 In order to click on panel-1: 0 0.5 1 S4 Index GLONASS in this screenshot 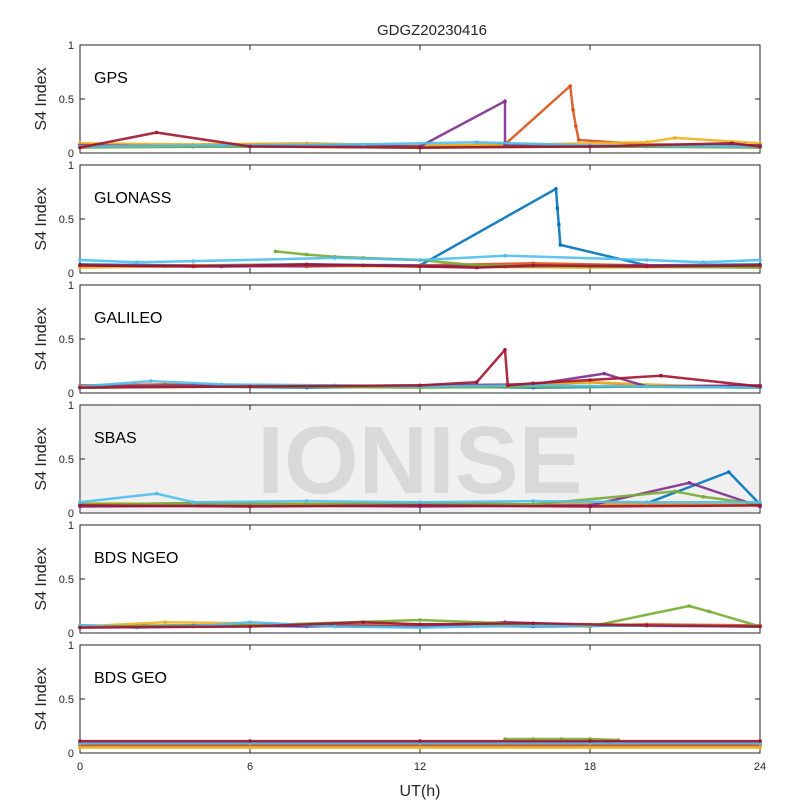, I will do `click(397, 220)`.